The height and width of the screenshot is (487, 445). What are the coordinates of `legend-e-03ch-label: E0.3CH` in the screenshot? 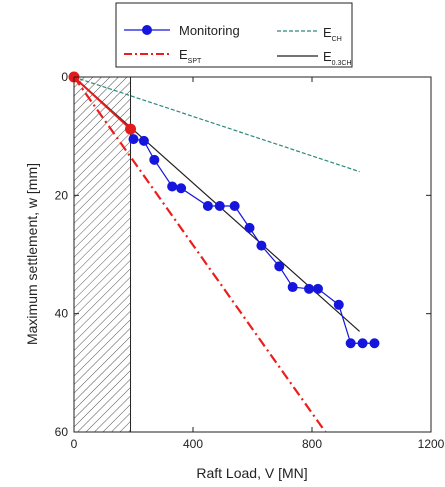 It's located at (337, 58).